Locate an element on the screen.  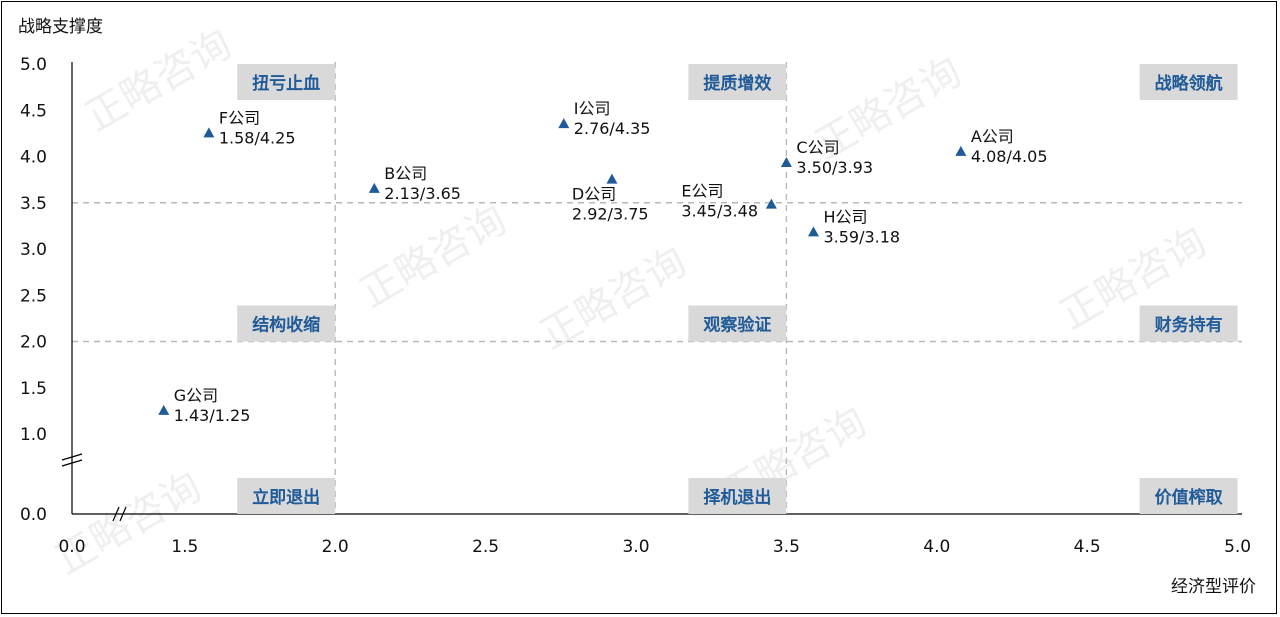
y-tick-label: 4.0 is located at coordinates (33, 158).